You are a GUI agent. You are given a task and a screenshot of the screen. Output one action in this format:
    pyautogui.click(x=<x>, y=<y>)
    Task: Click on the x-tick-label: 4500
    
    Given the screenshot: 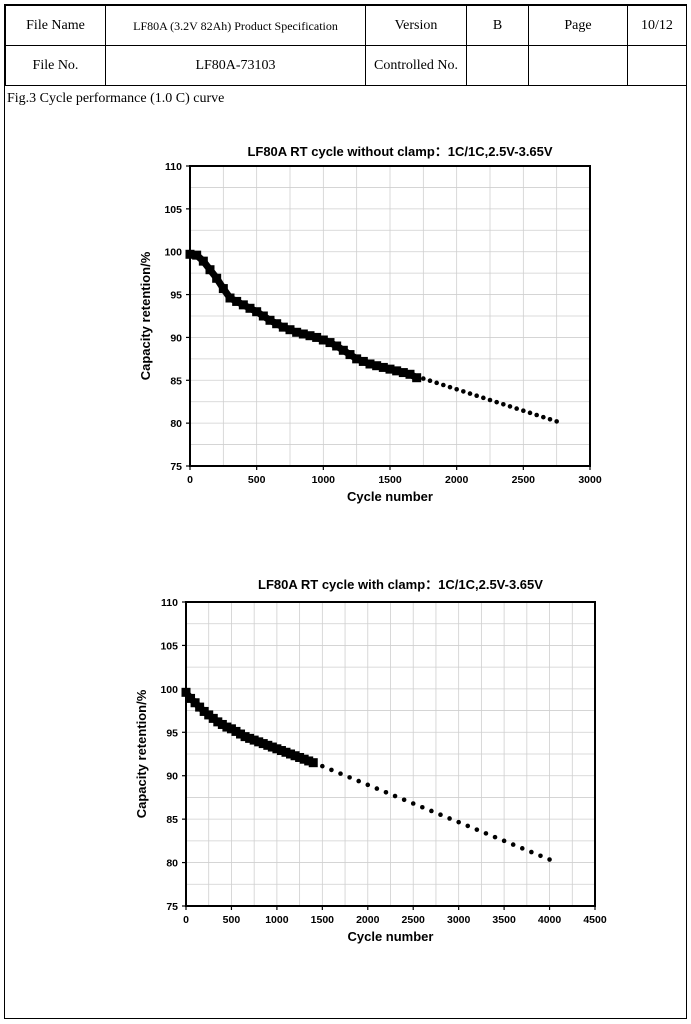 What is the action you would take?
    pyautogui.click(x=595, y=920)
    